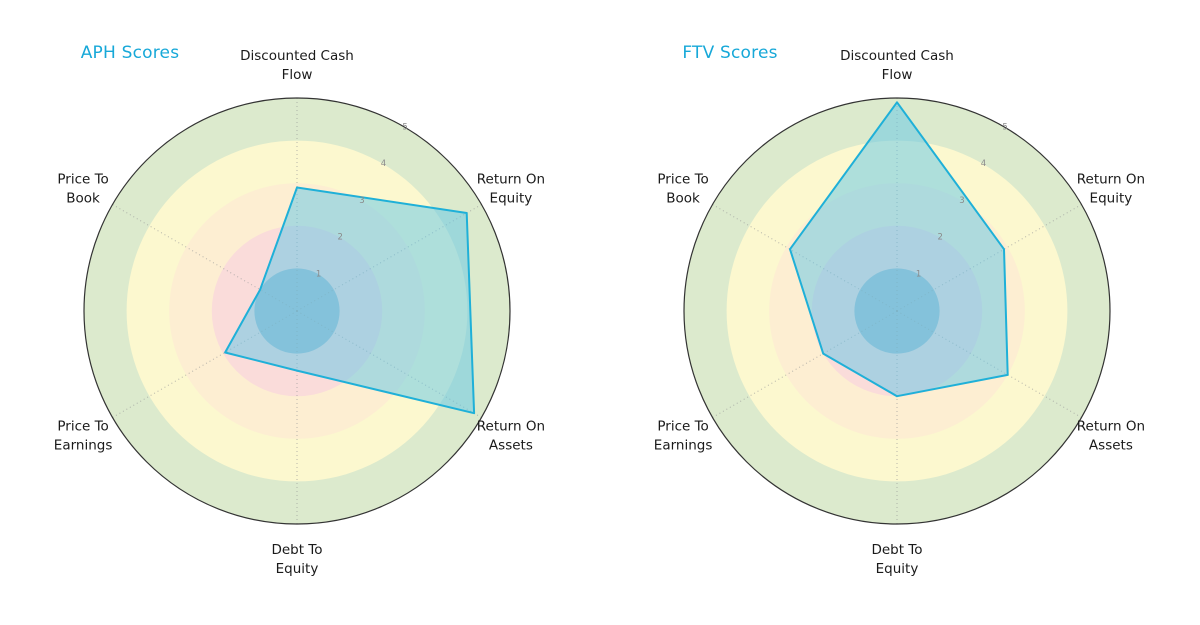 The width and height of the screenshot is (1200, 625). Describe the element at coordinates (130, 53) in the screenshot. I see `chart-title: APH Scores` at that location.